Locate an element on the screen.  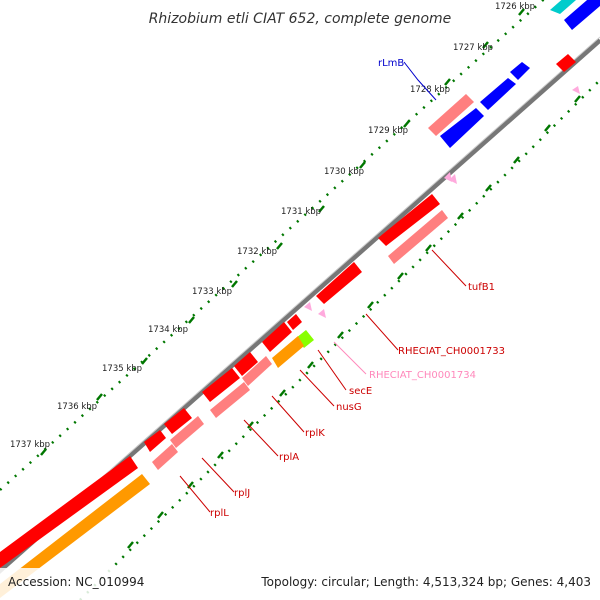
gene-label-rpll: rplL is located at coordinates (219, 513).